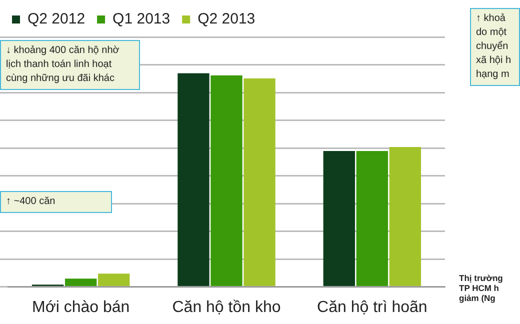 The image size is (520, 324). Describe the element at coordinates (57, 19) in the screenshot. I see `legend-label: Q2 2012` at that location.